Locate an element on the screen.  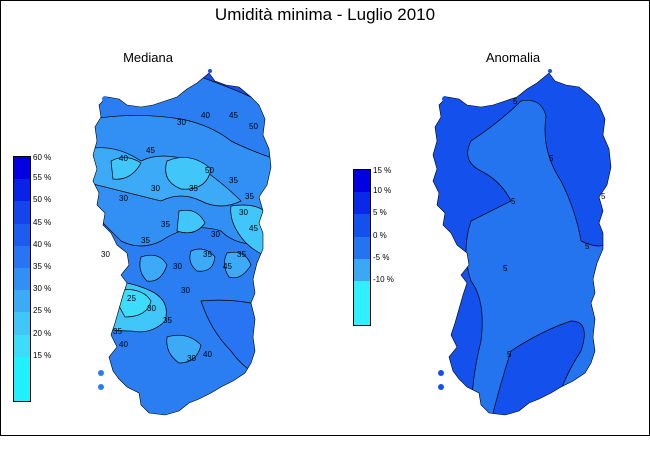
legend-mediana is located at coordinates (22, 279).